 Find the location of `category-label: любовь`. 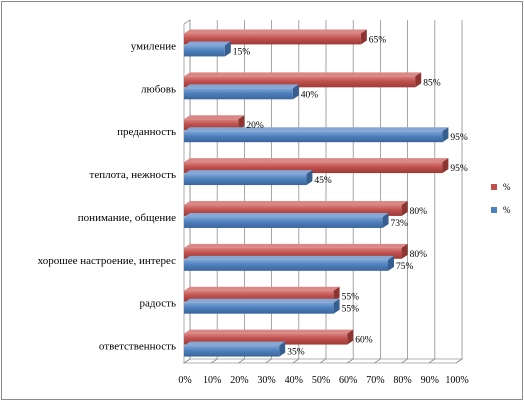

category-label: любовь is located at coordinates (158, 89).